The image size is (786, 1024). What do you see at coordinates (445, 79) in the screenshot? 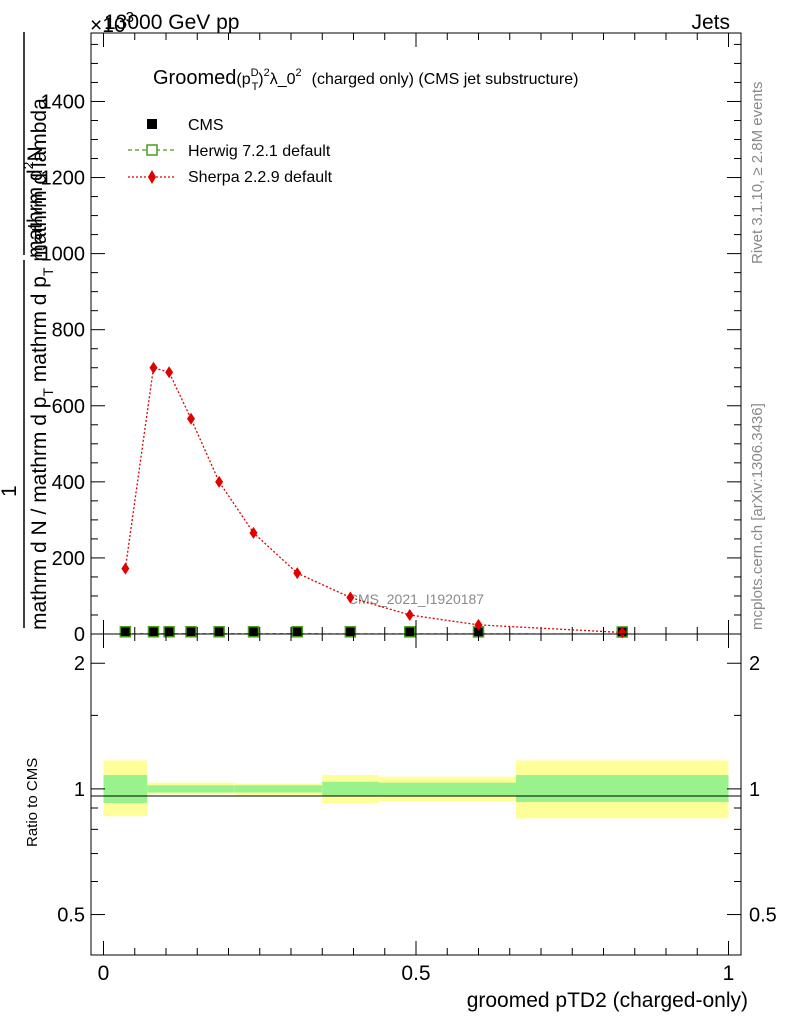
I see `title-tail: (charged only) (CMS jet substructure)` at bounding box center [445, 79].